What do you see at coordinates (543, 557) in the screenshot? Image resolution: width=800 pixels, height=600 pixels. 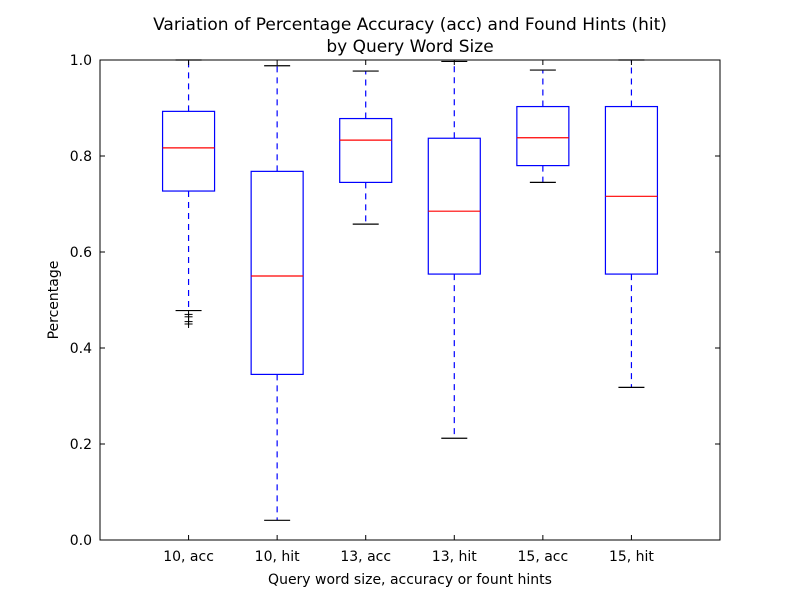 I see `x-tick-label: 15, acc` at bounding box center [543, 557].